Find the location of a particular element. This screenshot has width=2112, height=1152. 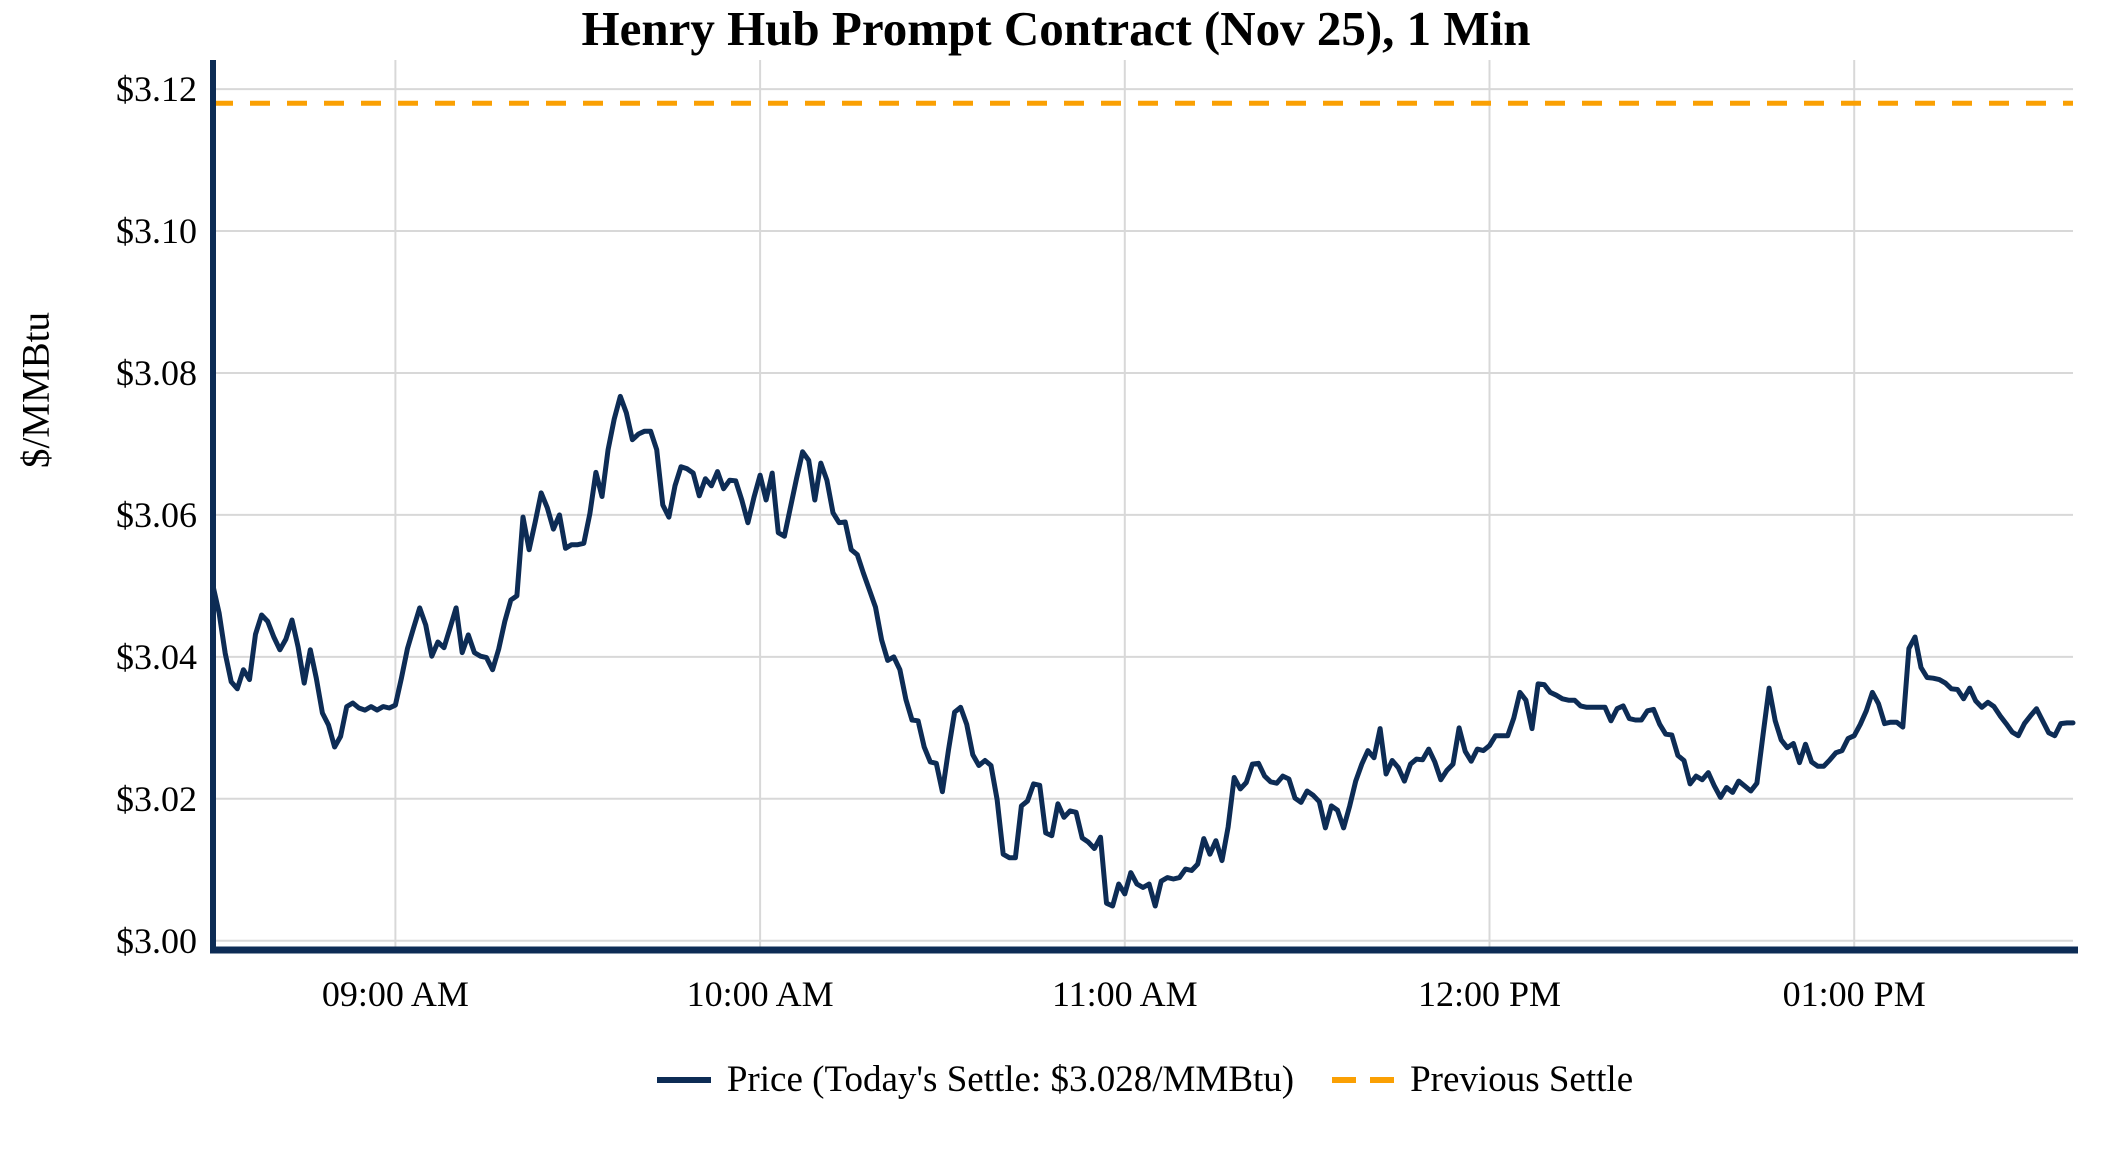

x-tick-label: 01:00 PM is located at coordinates (1854, 994).